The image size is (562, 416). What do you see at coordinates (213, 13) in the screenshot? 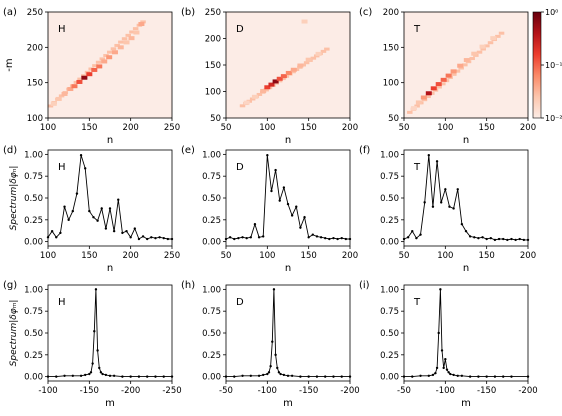
I see `y-tick-label: 250` at bounding box center [213, 13].